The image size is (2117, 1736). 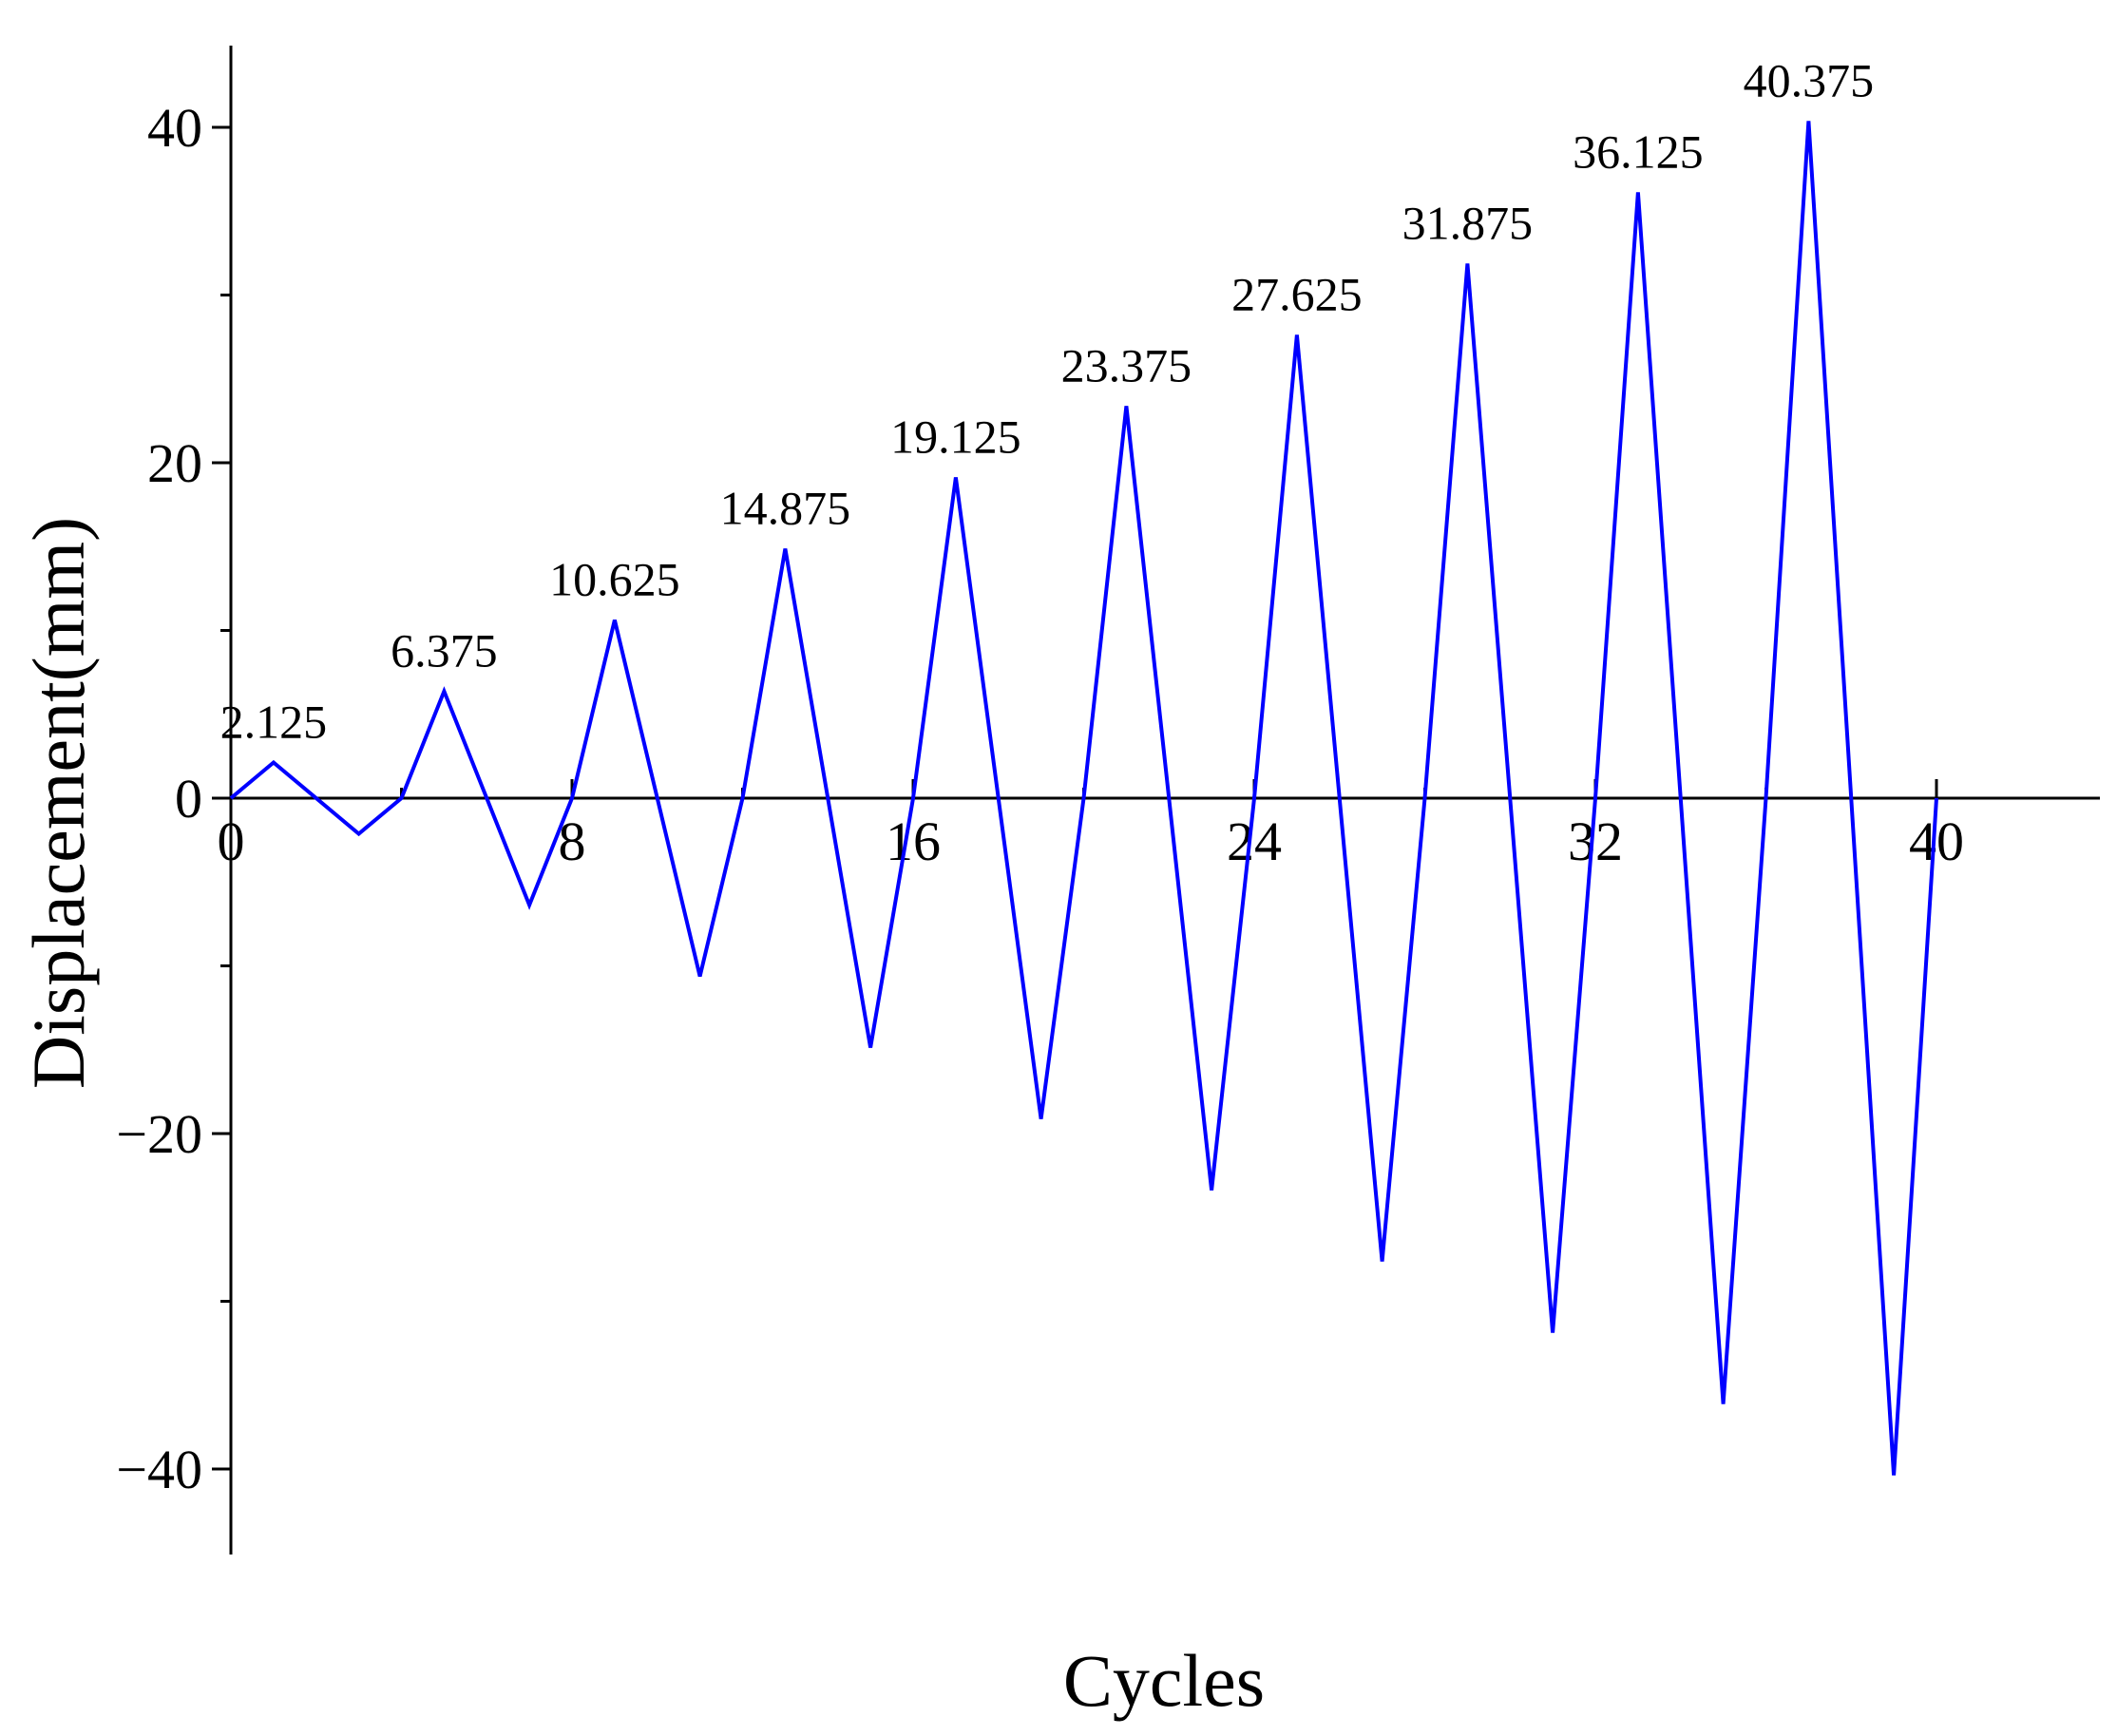 I want to click on x-tick-label: 0, so click(x=231, y=842).